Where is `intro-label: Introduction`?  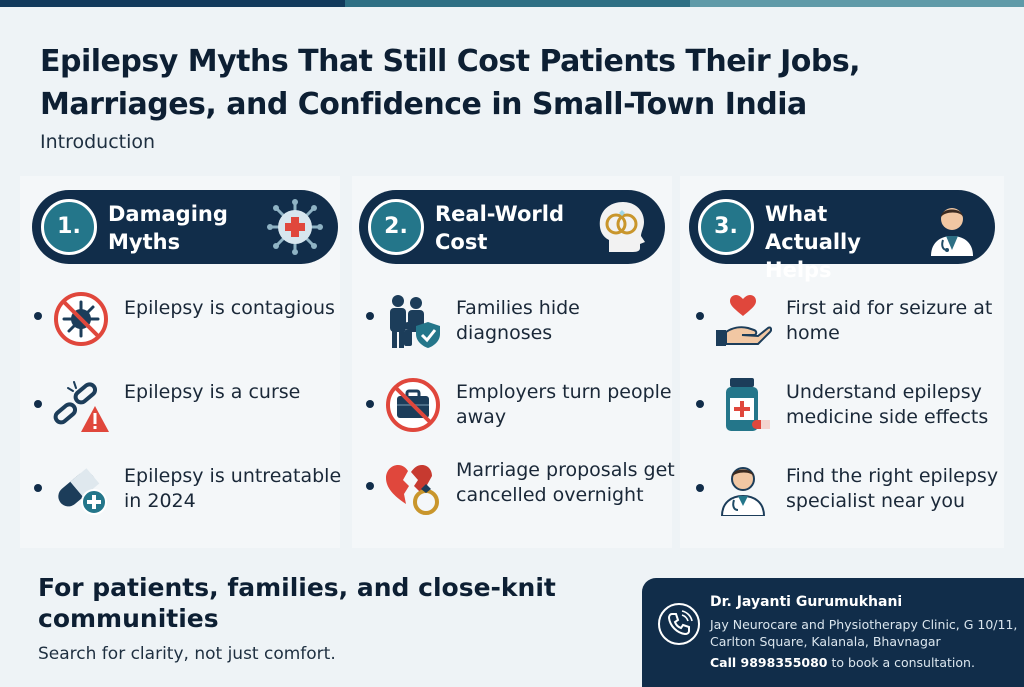
intro-label: Introduction is located at coordinates (98, 142).